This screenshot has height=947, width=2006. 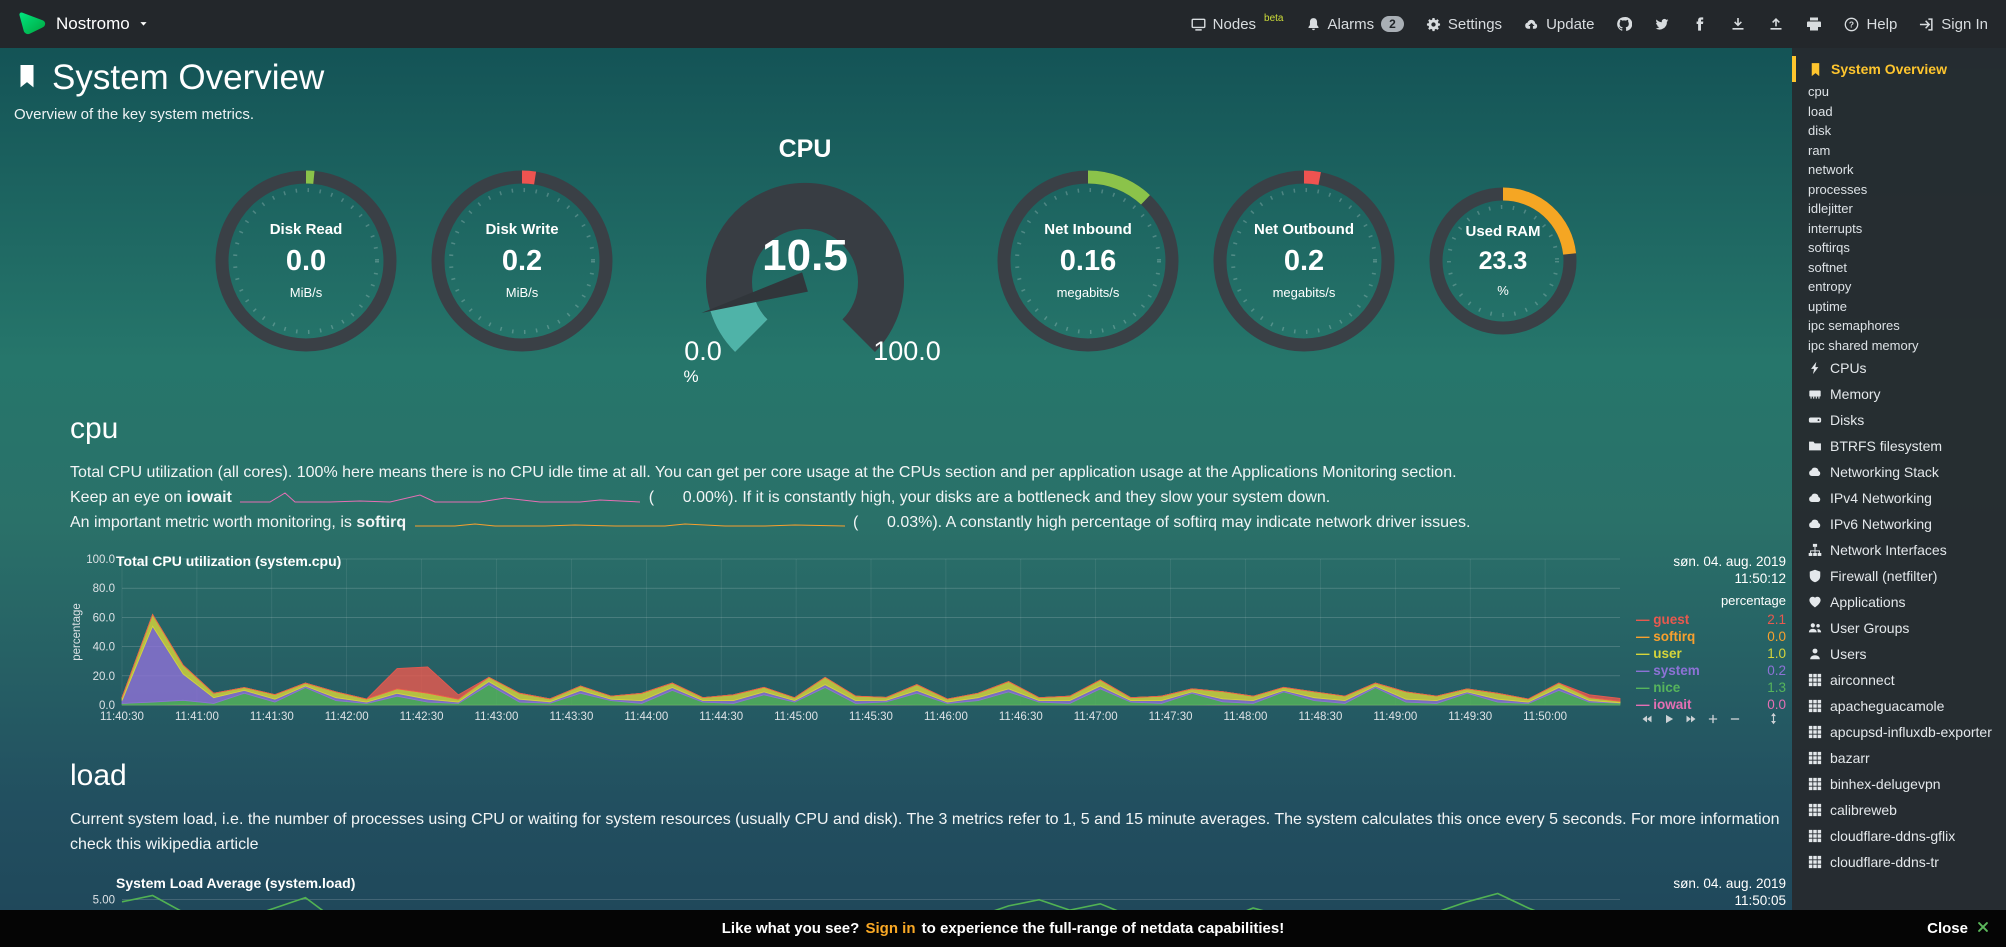 What do you see at coordinates (1815, 576) in the screenshot?
I see `shield-icon` at bounding box center [1815, 576].